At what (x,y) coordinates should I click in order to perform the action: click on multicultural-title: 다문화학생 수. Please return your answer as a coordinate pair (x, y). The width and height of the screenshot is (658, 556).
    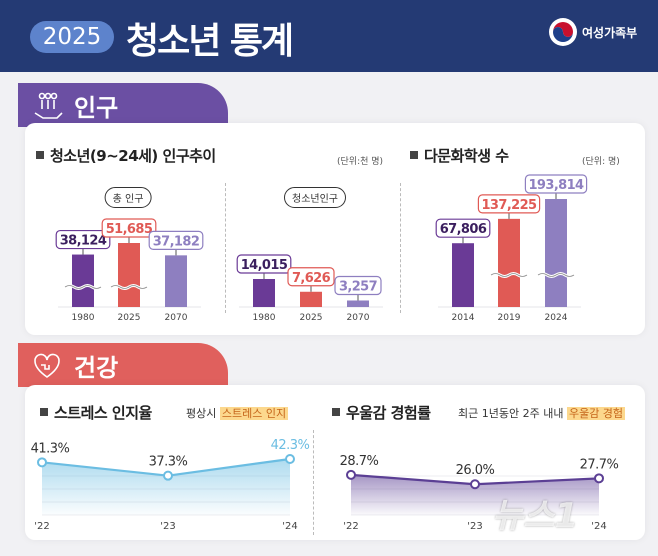
    Looking at the image, I should click on (459, 155).